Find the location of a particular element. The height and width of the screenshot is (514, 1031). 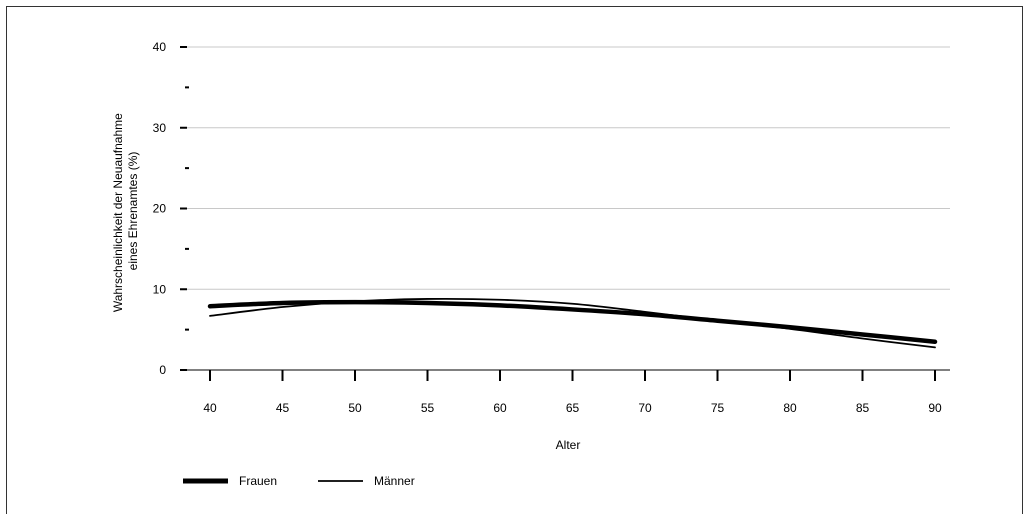

x-tick-label: 75 is located at coordinates (718, 408).